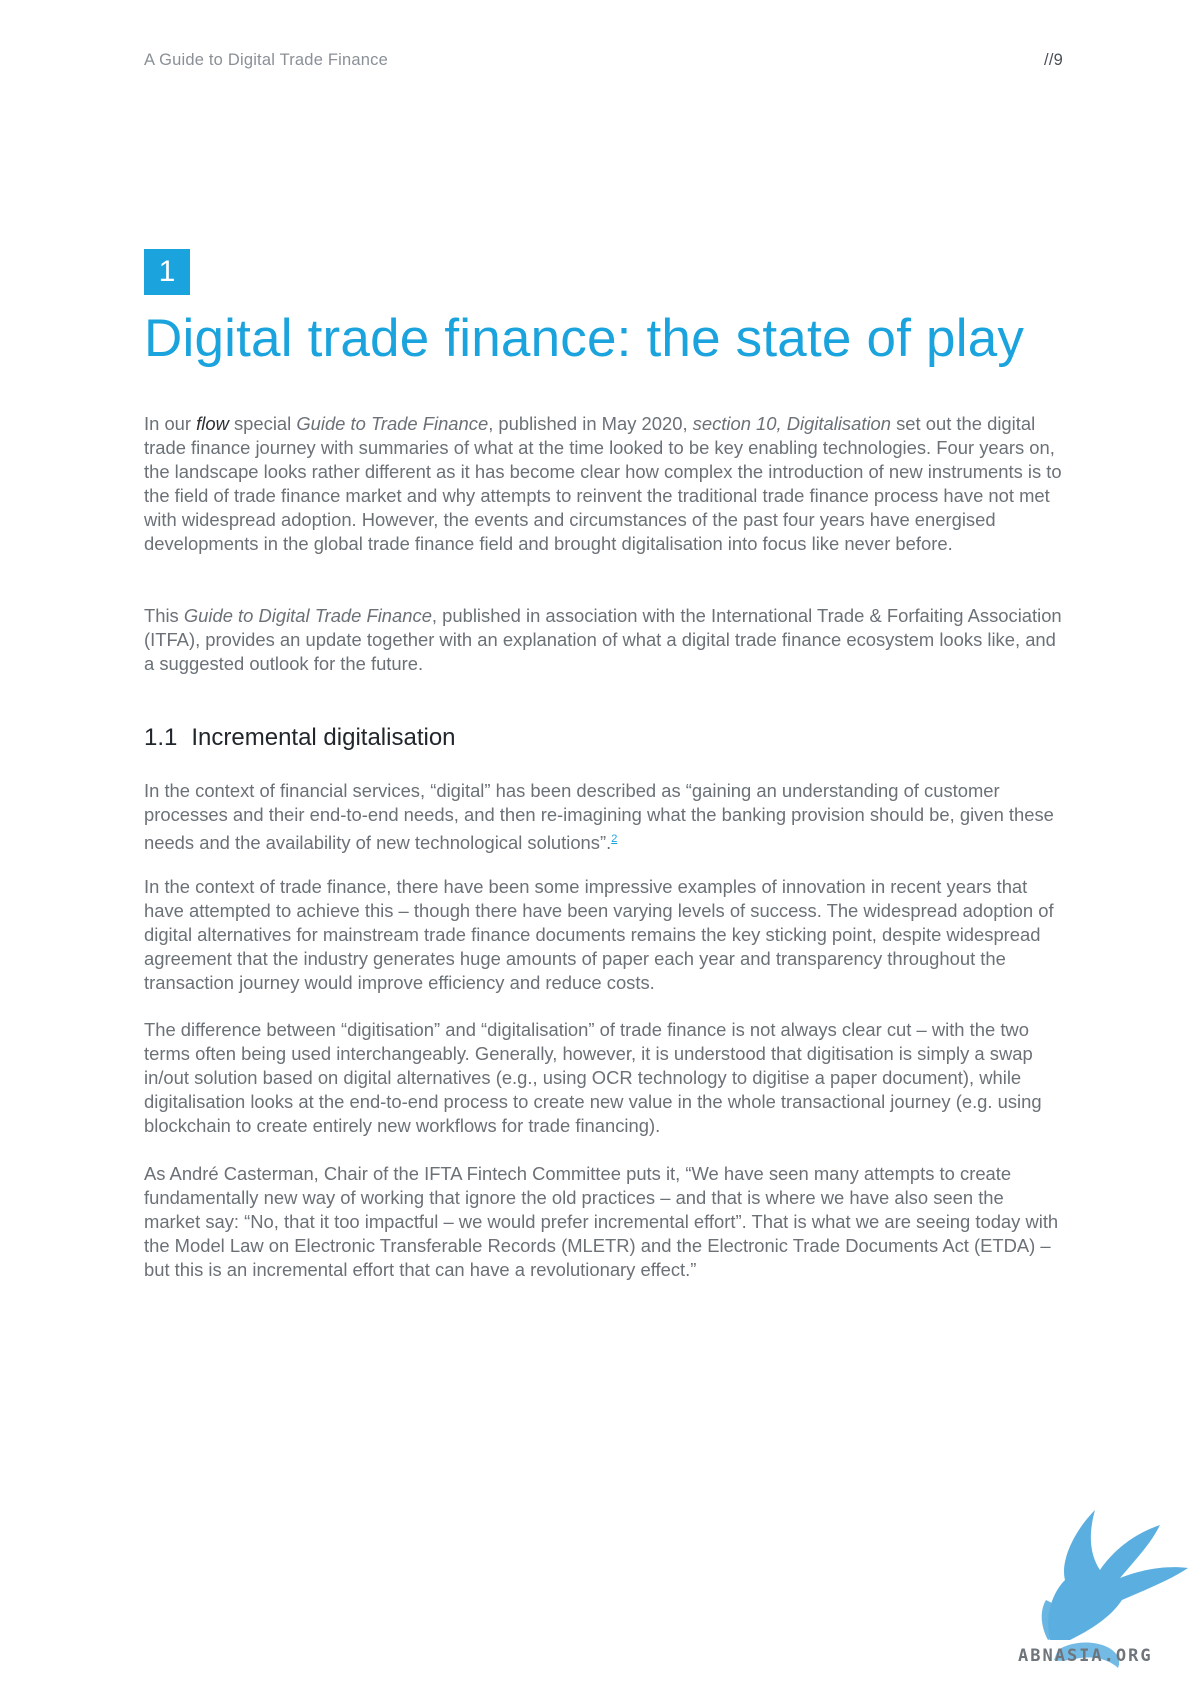  What do you see at coordinates (161, 737) in the screenshot?
I see `section-number: 1.1` at bounding box center [161, 737].